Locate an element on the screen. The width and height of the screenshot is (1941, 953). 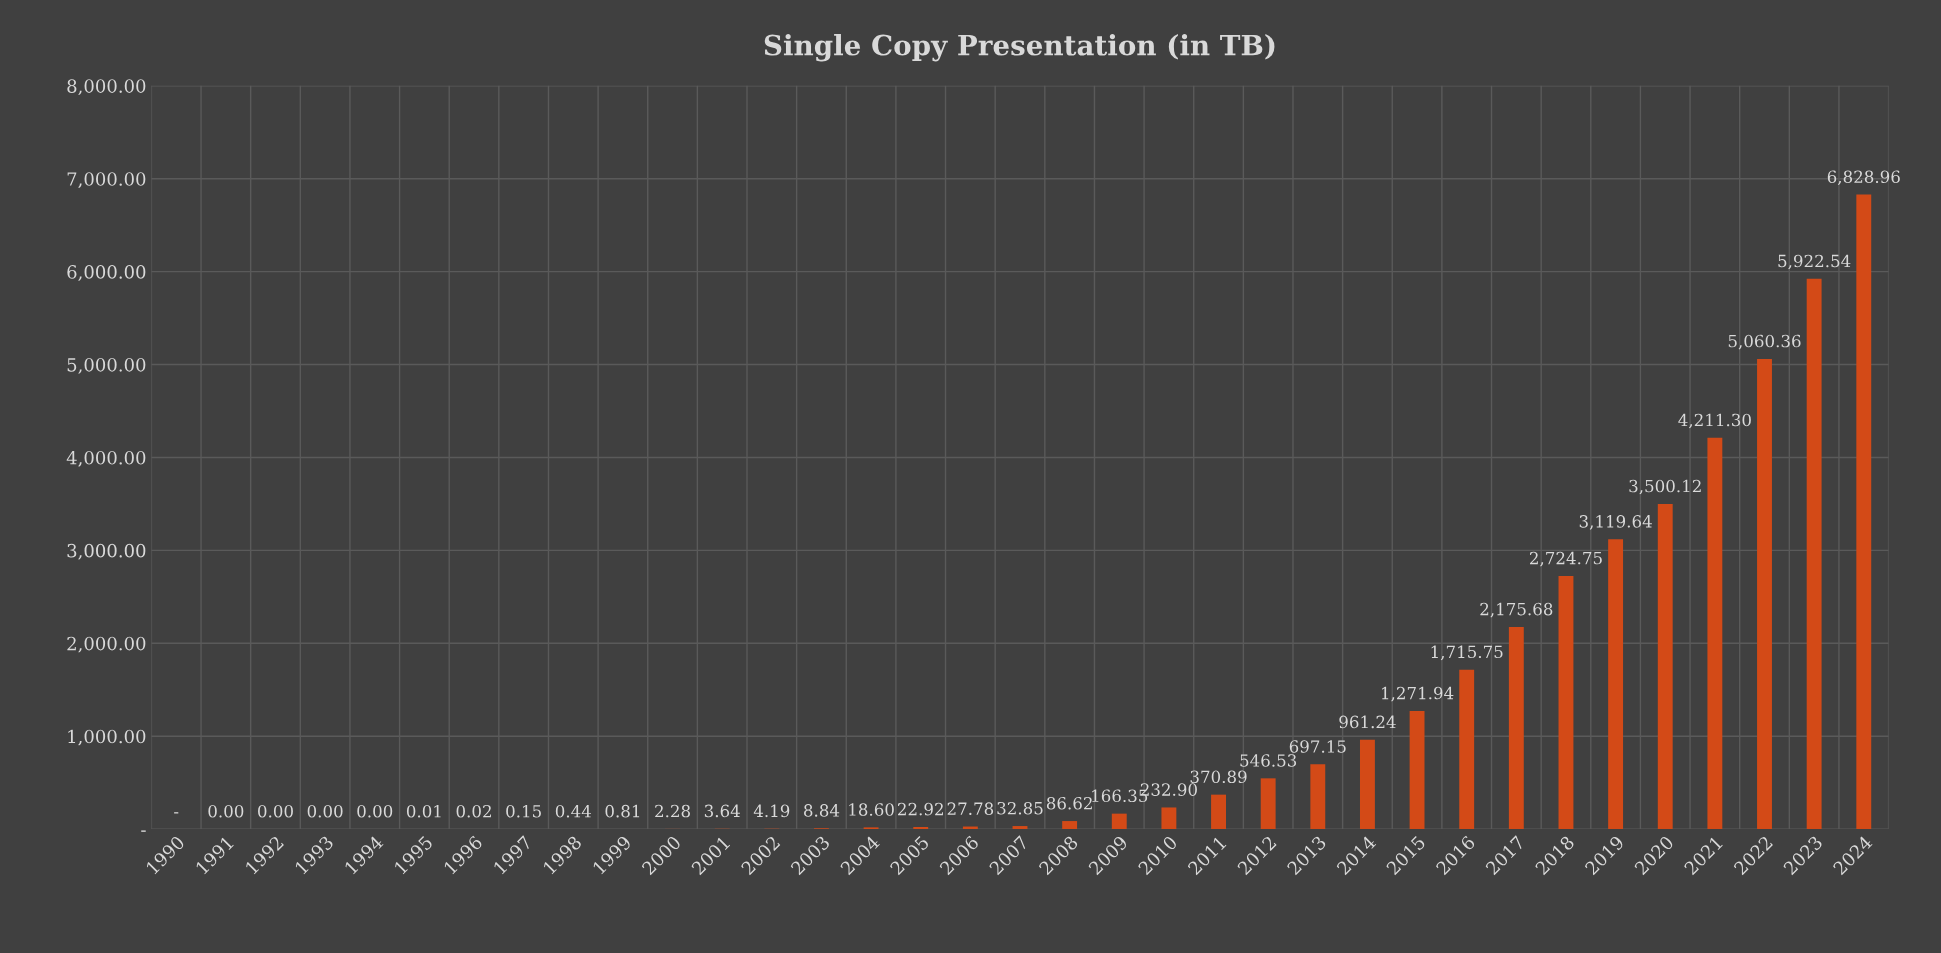
y-tick-label: 8,000.00 is located at coordinates (106, 87).